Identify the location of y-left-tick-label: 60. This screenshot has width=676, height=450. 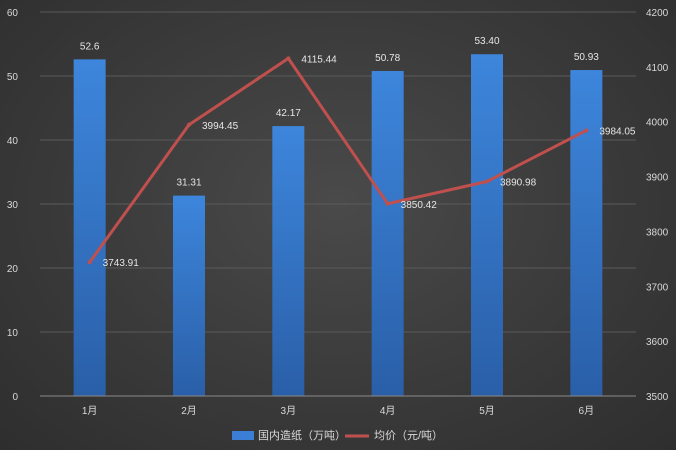
(13, 13).